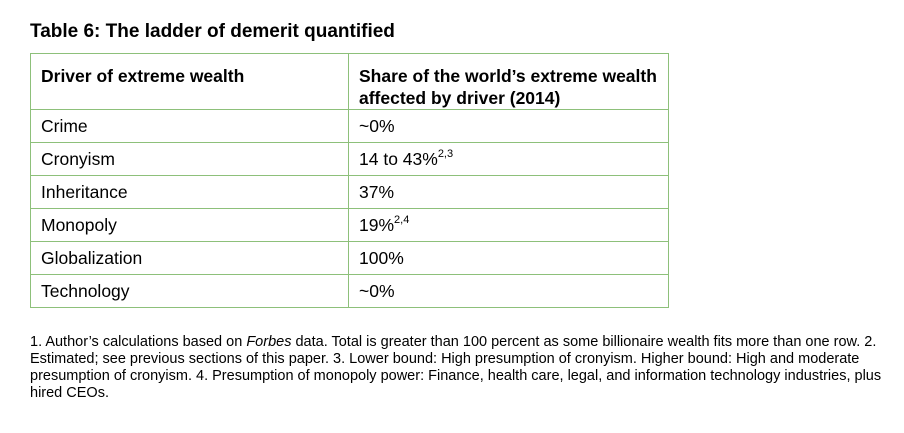 Image resolution: width=904 pixels, height=433 pixels. What do you see at coordinates (508, 159) in the screenshot?
I see `share-cell: 14 to 43%2,3` at bounding box center [508, 159].